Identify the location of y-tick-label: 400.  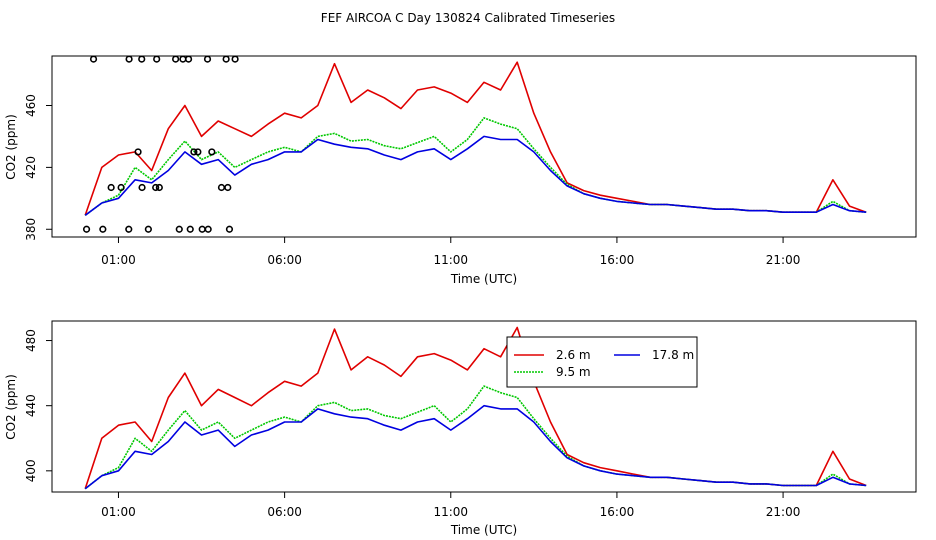
(31, 470).